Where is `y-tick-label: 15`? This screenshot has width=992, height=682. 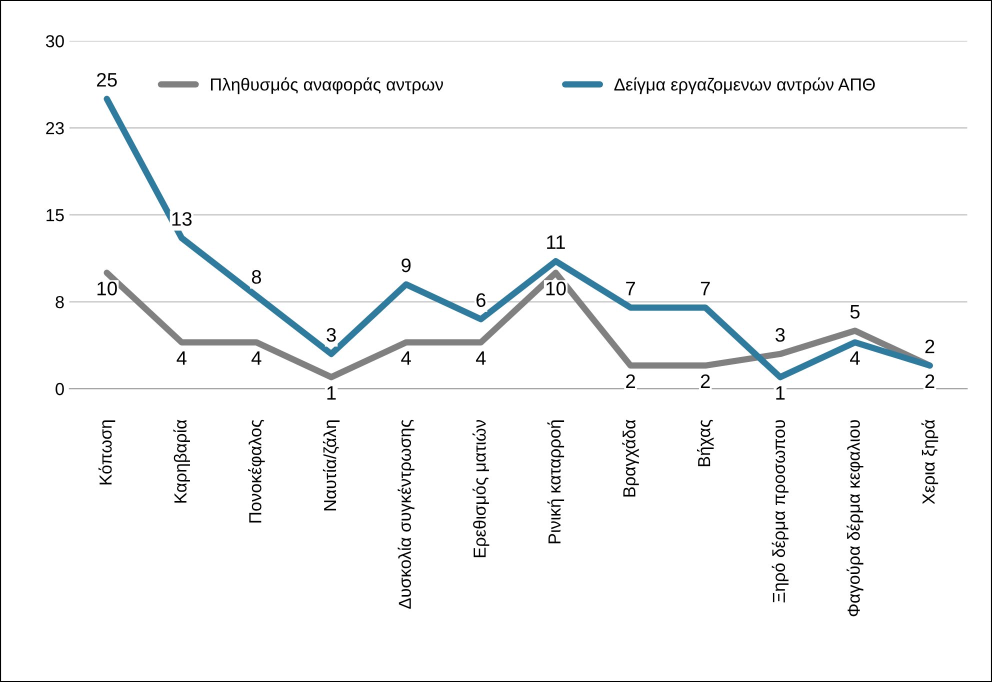 y-tick-label: 15 is located at coordinates (55, 215).